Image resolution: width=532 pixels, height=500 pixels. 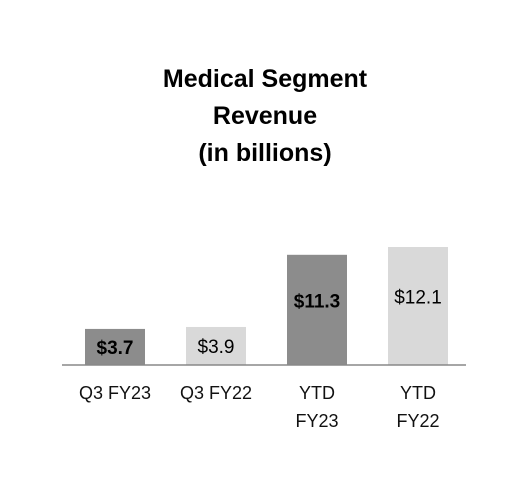 I want to click on x-tick-label-2: Q3 FY22, so click(x=216, y=393).